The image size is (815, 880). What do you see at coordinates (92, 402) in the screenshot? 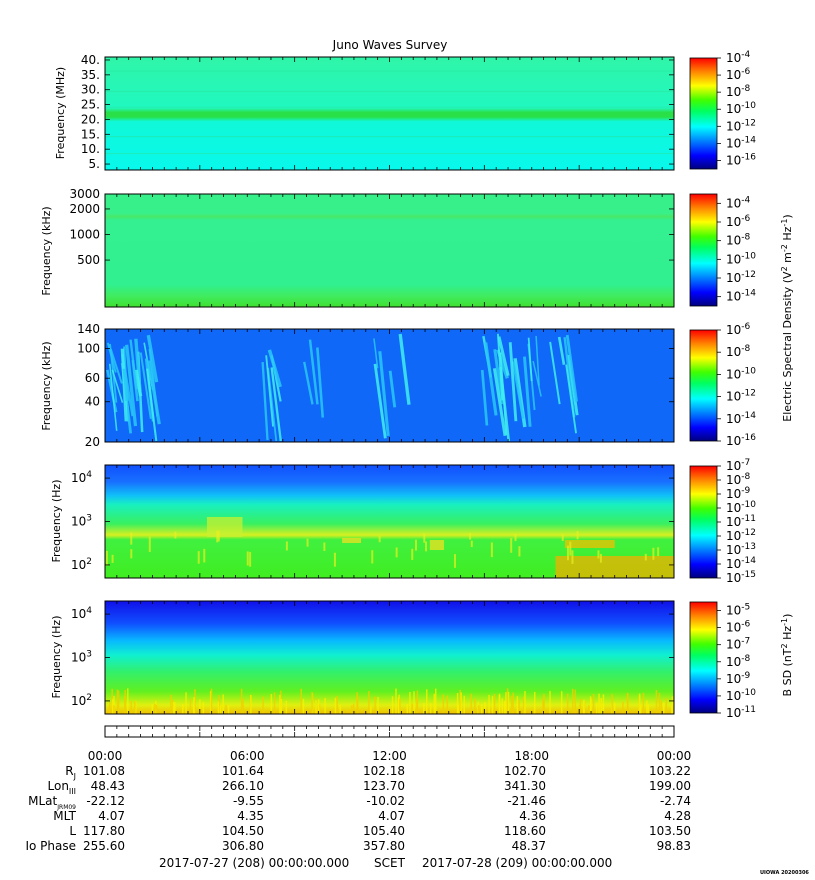
I see `y-tick-label: 40` at bounding box center [92, 402].